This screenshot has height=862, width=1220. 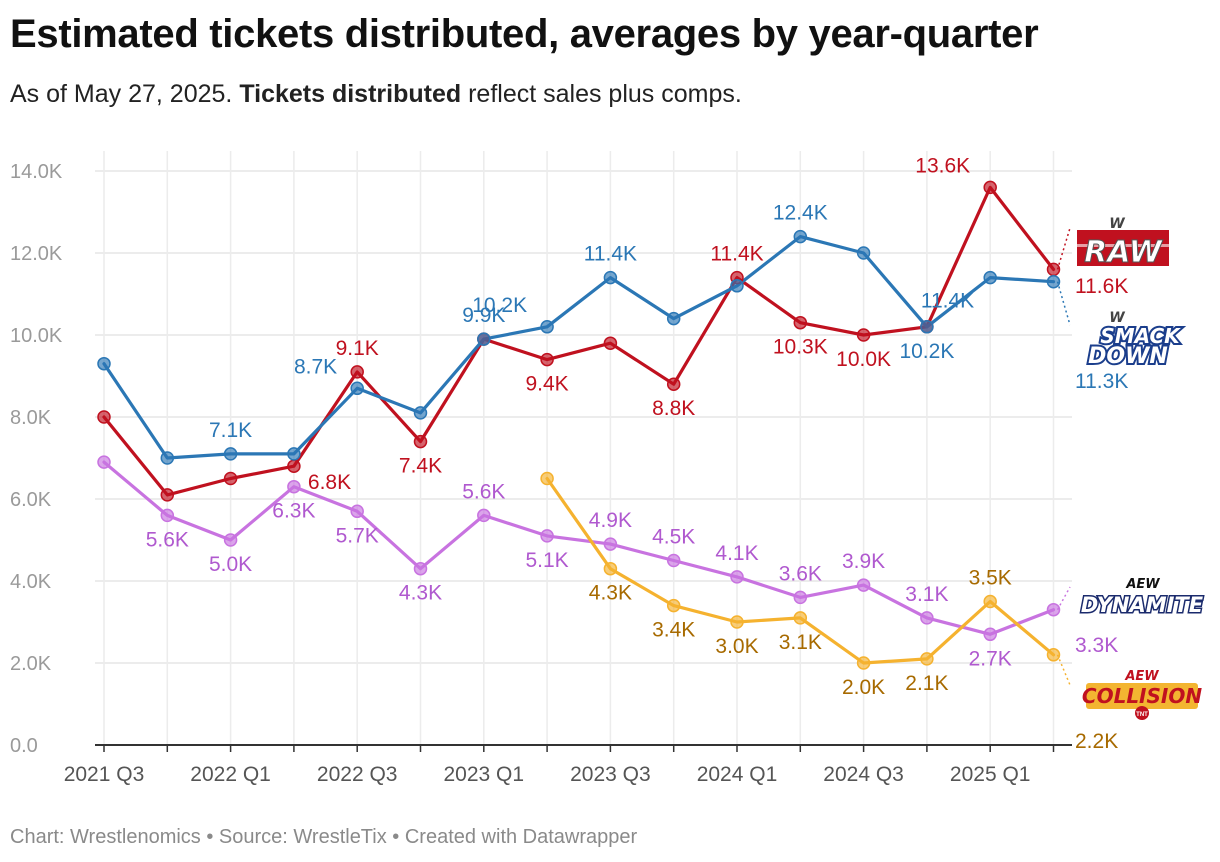 What do you see at coordinates (990, 774) in the screenshot?
I see `x-tick-label: 2025 Q1` at bounding box center [990, 774].